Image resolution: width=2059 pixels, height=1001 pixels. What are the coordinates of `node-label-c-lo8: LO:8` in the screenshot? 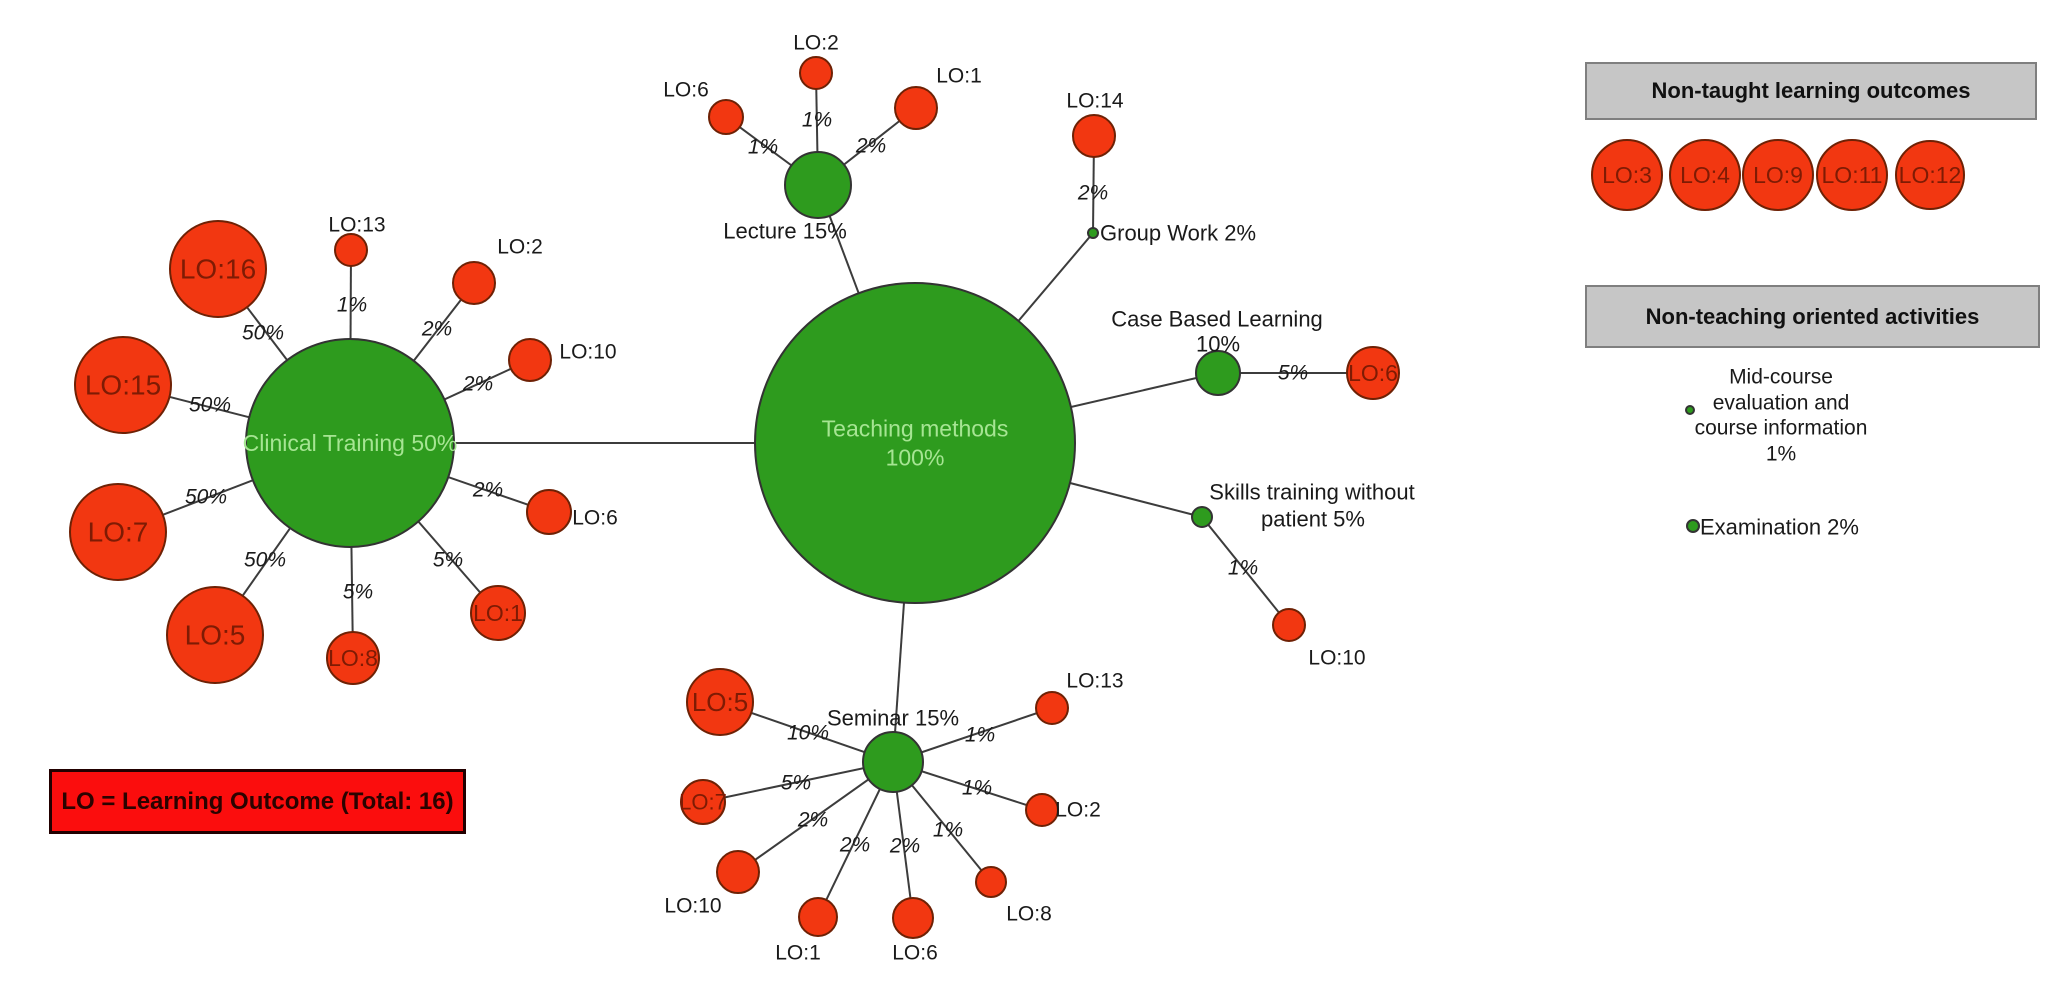 It's located at (353, 658).